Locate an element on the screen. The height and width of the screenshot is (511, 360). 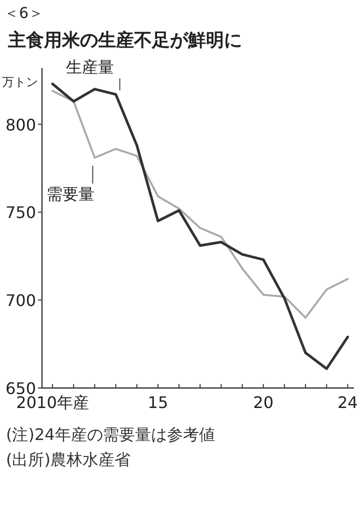
y-tick-label: 800 is located at coordinates (20, 124).